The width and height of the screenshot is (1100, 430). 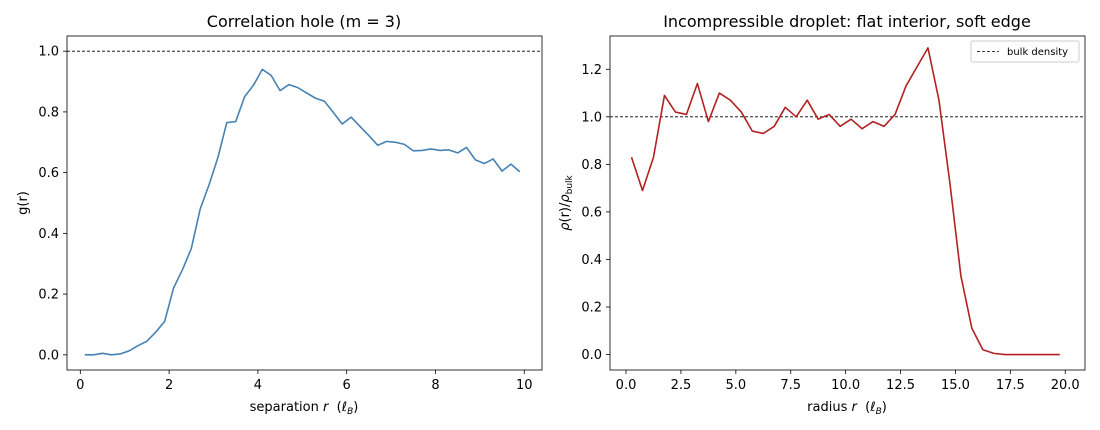 What do you see at coordinates (591, 355) in the screenshot?
I see `right-y-tick-label: 0.0` at bounding box center [591, 355].